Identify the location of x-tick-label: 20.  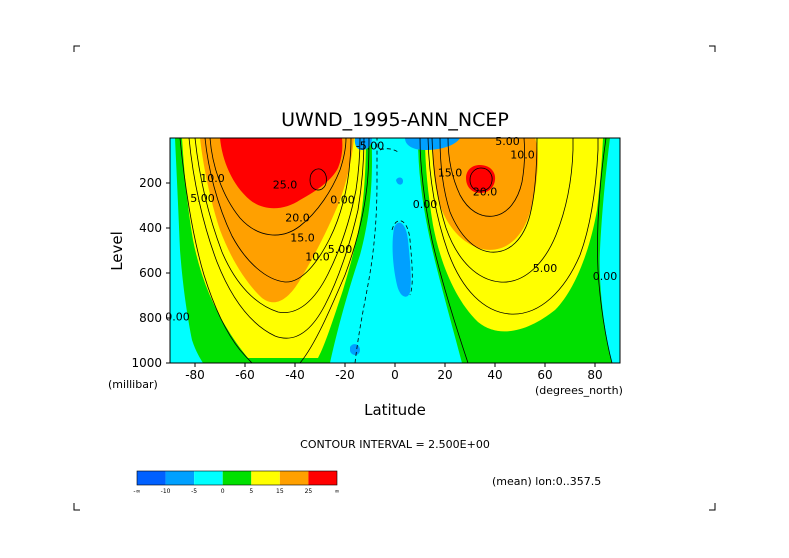
(444, 375).